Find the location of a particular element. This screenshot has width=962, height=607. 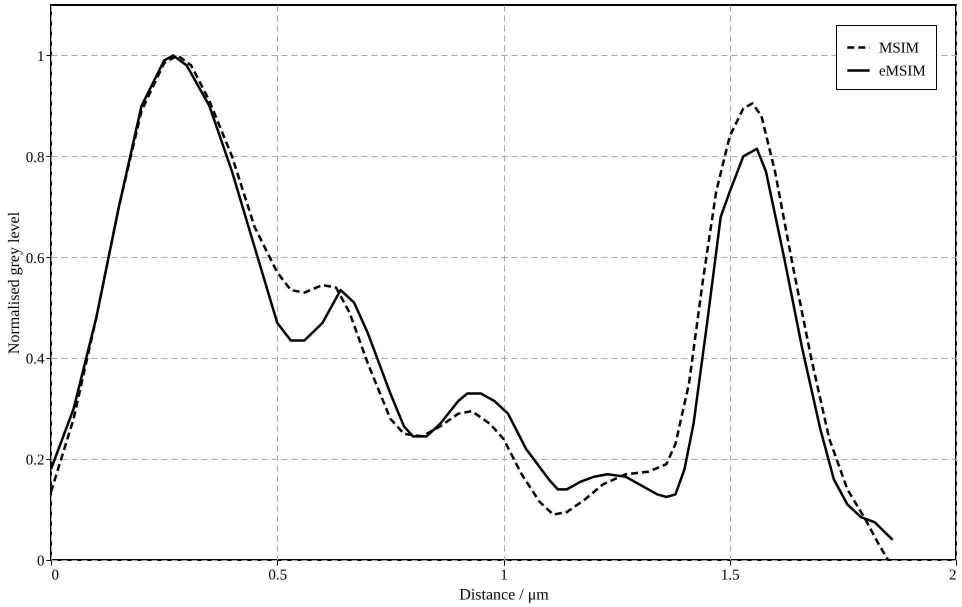

x-tick-label: 2 is located at coordinates (952, 576).